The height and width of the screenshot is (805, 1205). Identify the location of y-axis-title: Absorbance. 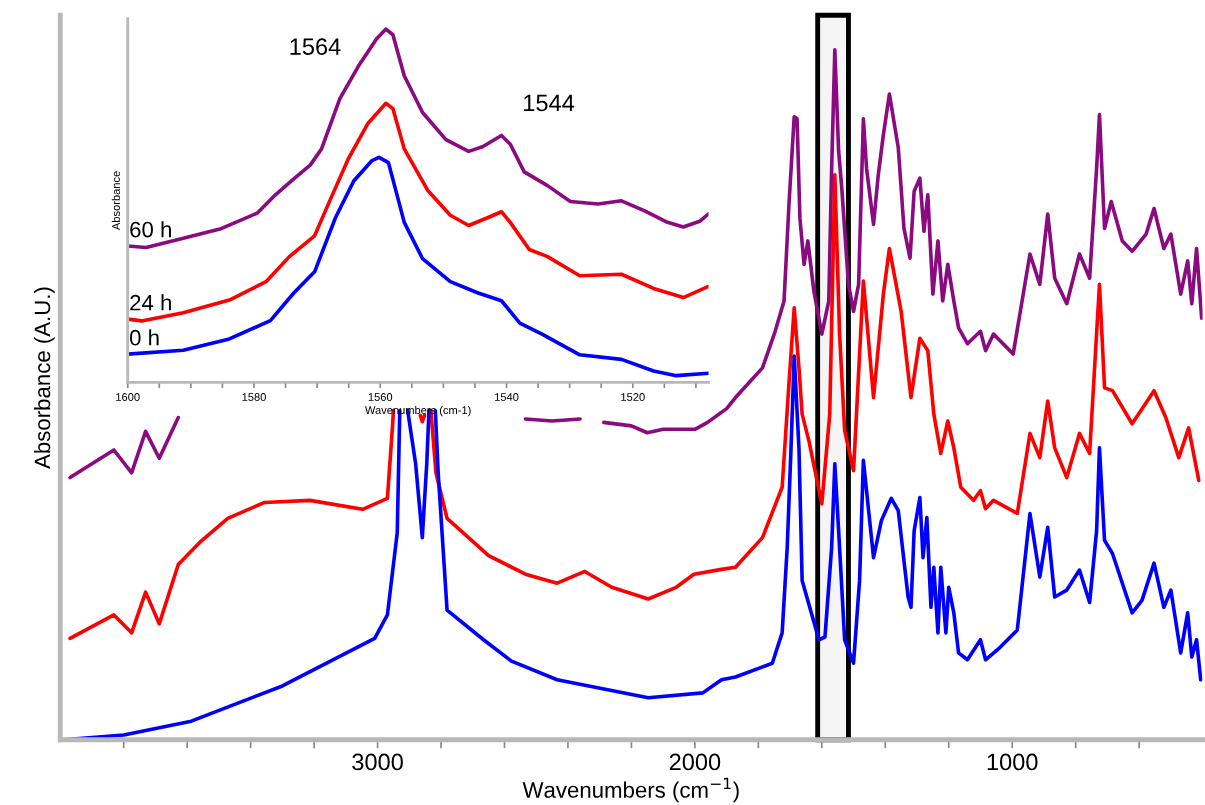
(115, 201).